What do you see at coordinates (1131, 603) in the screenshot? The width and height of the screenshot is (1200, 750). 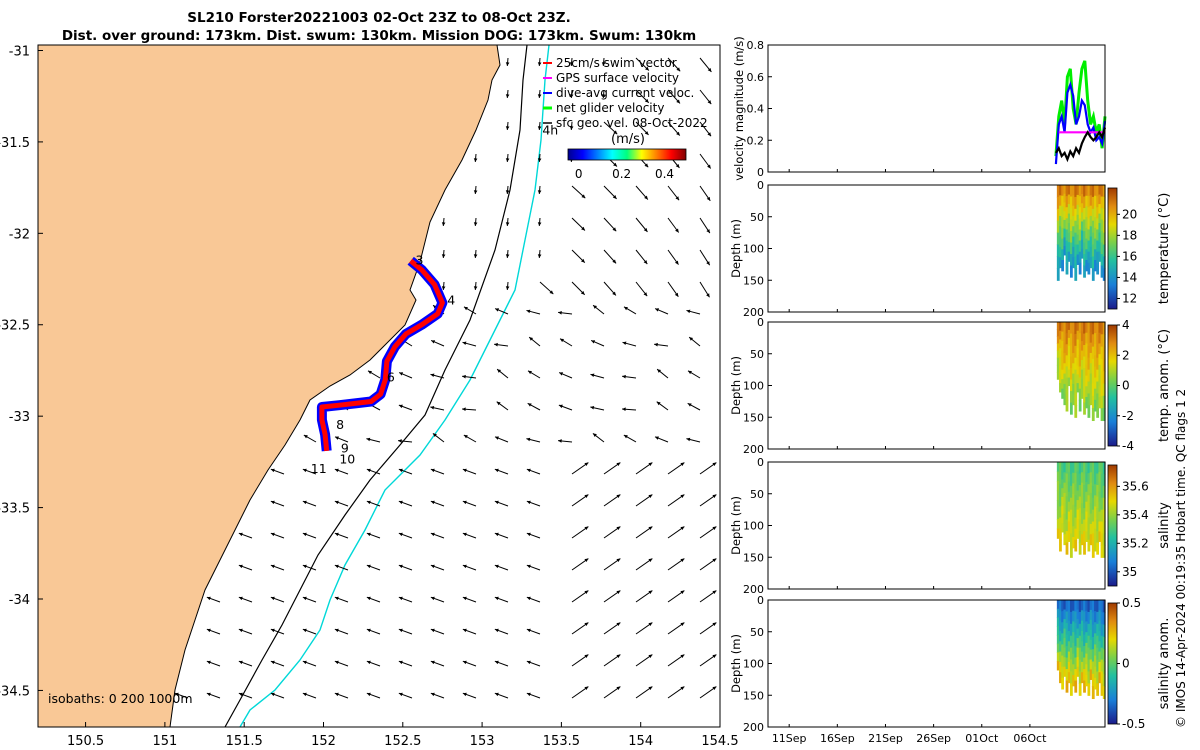 I see `colorbar-tick-label: 0.5` at bounding box center [1131, 603].